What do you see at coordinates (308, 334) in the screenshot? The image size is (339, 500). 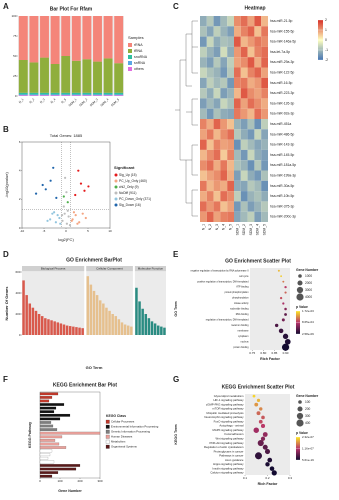 I see `colorbar-tick-label: 2.58e-09` at bounding box center [308, 334].